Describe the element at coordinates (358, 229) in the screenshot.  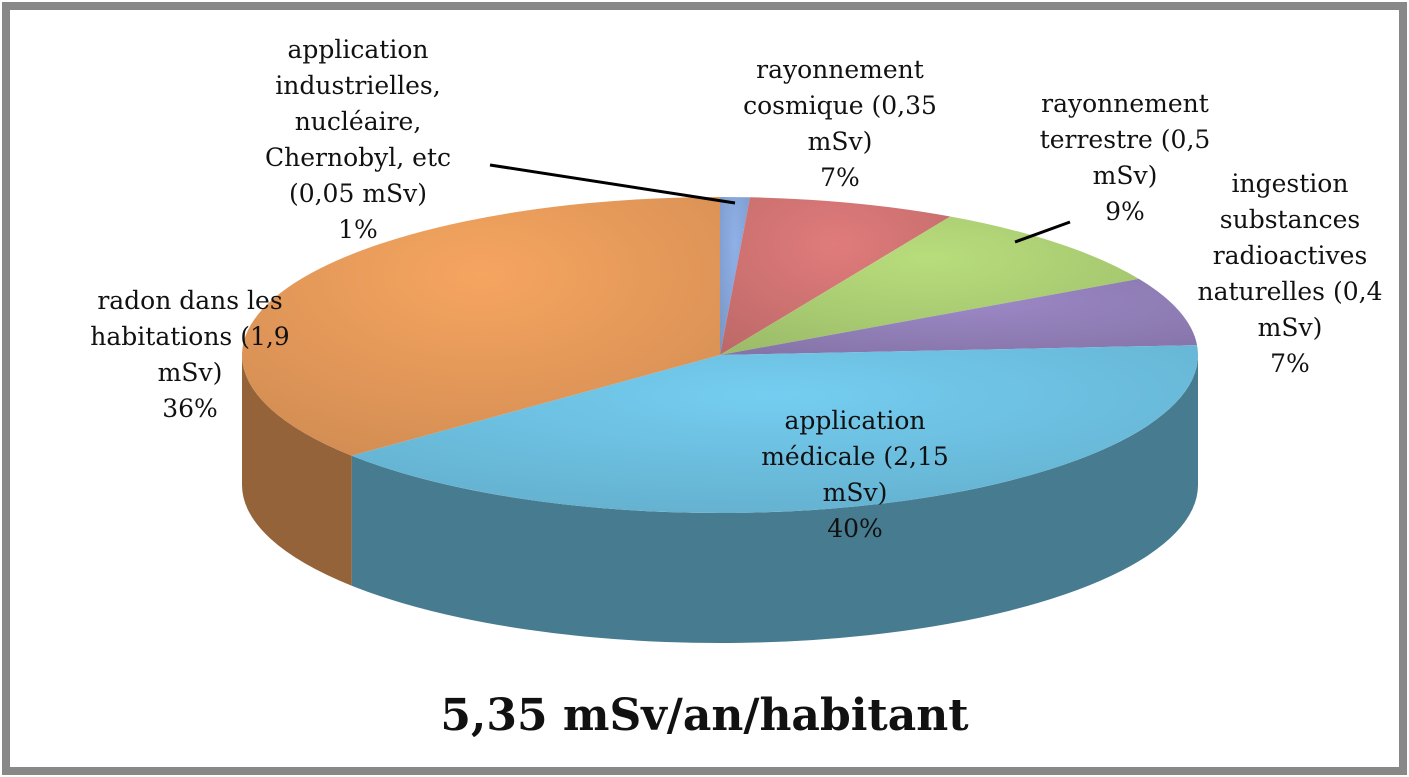
I see `value-label: 1%` at that location.